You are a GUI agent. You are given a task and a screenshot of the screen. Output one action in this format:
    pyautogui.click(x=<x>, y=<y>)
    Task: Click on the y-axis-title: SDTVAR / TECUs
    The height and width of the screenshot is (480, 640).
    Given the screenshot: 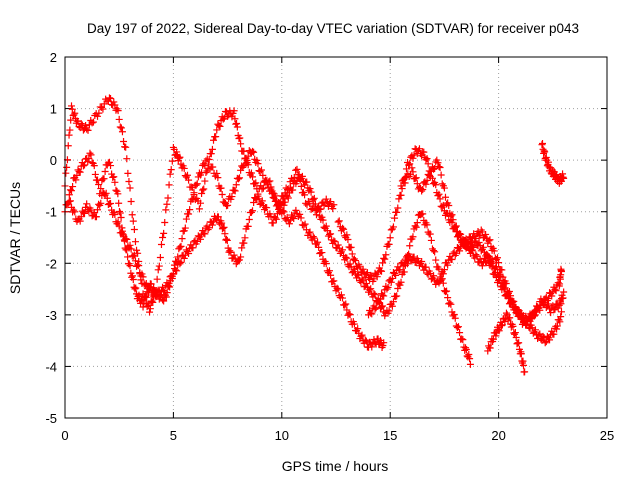 What is the action you would take?
    pyautogui.click(x=15, y=238)
    